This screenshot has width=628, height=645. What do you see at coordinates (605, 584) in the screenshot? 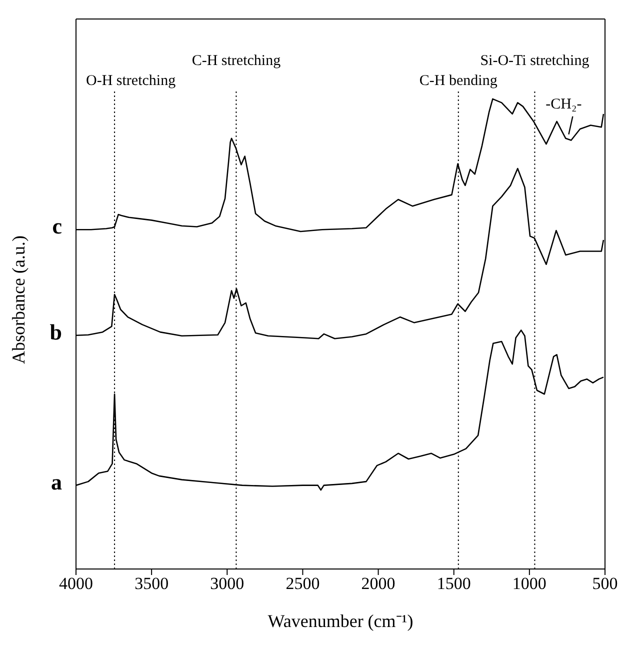
I see `x-tick-label: 500` at bounding box center [605, 584].